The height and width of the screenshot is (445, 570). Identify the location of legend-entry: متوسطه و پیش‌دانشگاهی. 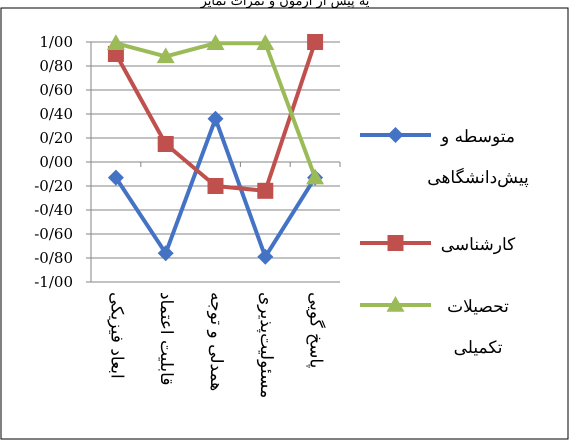
(444, 157).